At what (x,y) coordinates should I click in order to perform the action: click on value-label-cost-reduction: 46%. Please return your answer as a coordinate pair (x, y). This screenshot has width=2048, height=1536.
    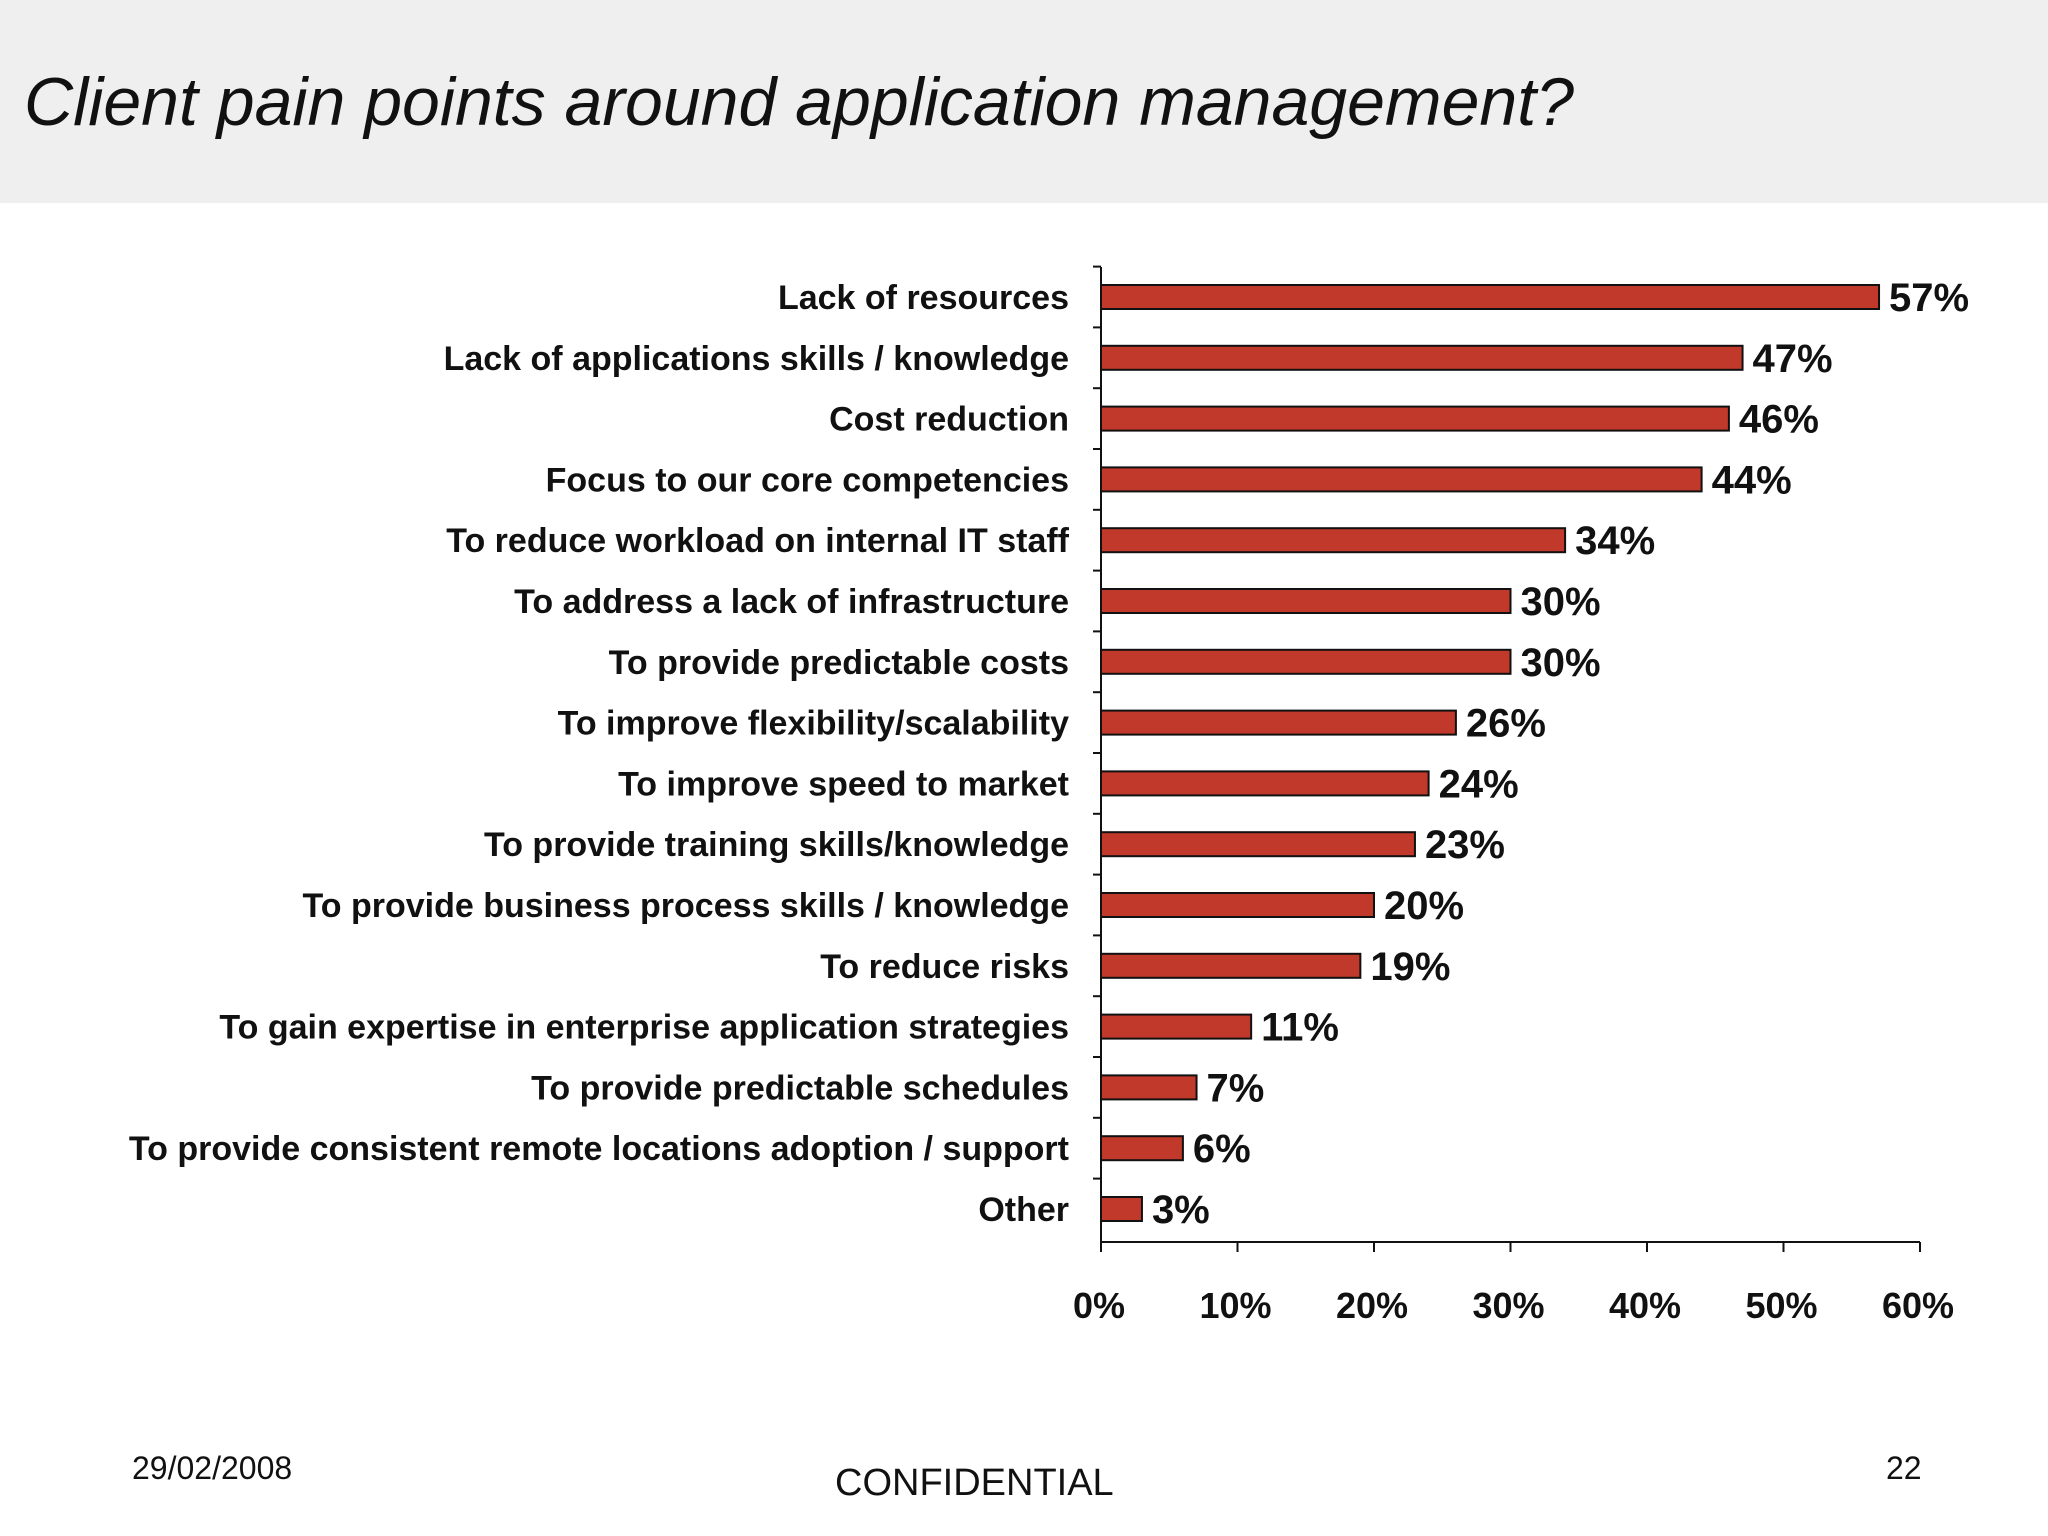
    Looking at the image, I should click on (1779, 420).